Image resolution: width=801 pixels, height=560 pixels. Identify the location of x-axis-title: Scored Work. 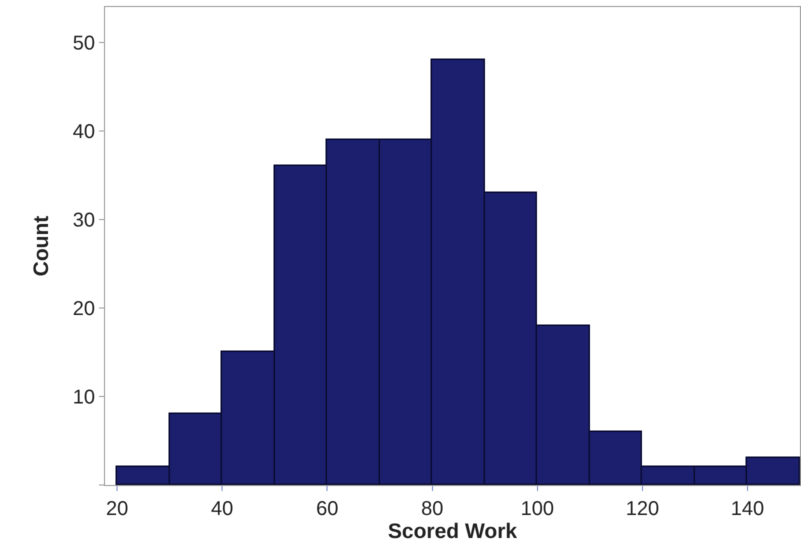
(453, 532).